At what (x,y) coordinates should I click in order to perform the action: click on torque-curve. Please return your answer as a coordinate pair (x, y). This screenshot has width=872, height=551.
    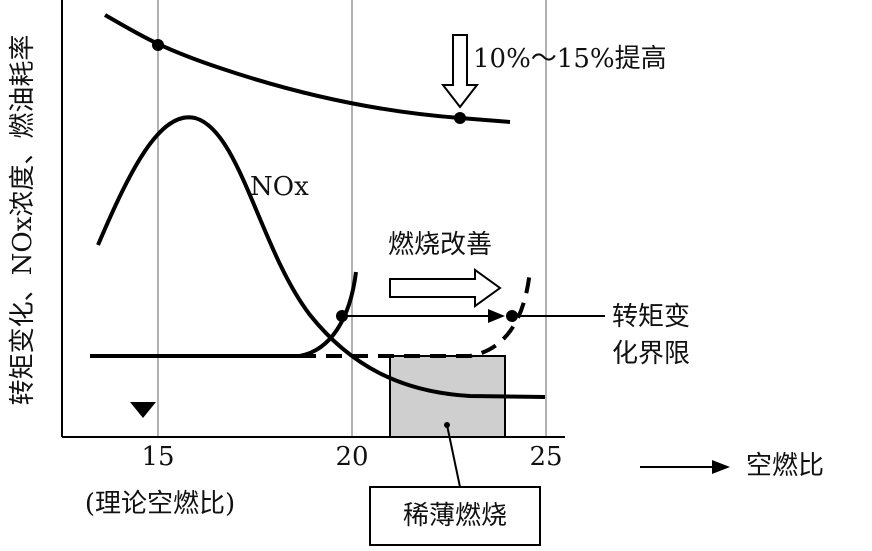
    Looking at the image, I should click on (224, 314).